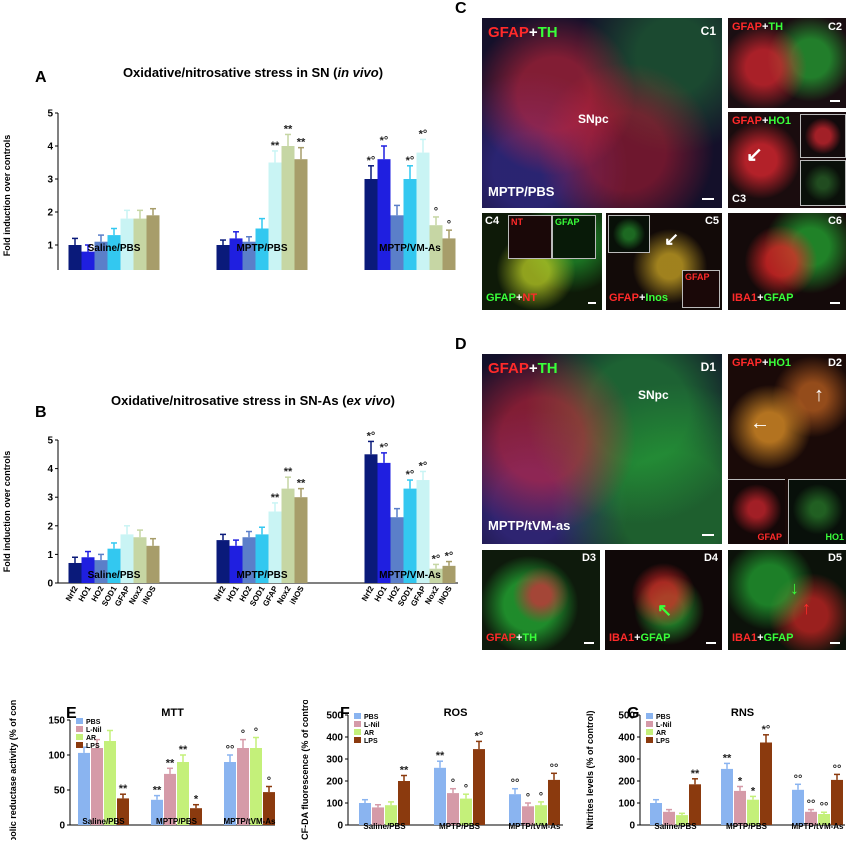 Image resolution: width=850 pixels, height=845 pixels. What do you see at coordinates (541, 600) in the screenshot?
I see `micrograph-d3: D3 GFAP+TH` at bounding box center [541, 600].